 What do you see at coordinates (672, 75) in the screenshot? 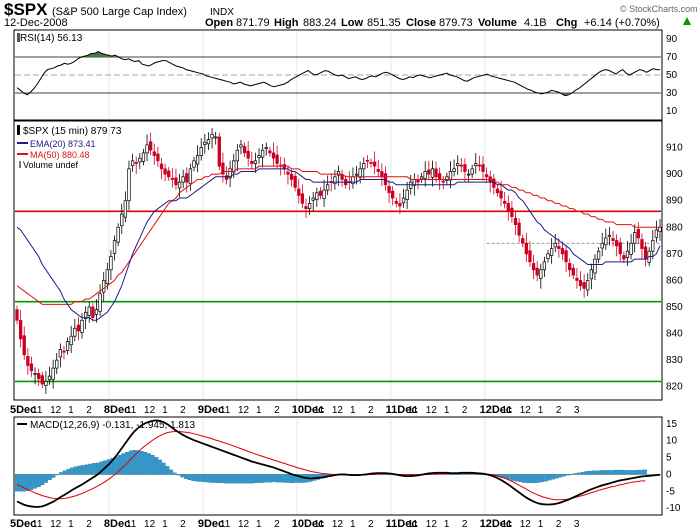
I see `rsi-y-tick-label: 50` at bounding box center [672, 75].